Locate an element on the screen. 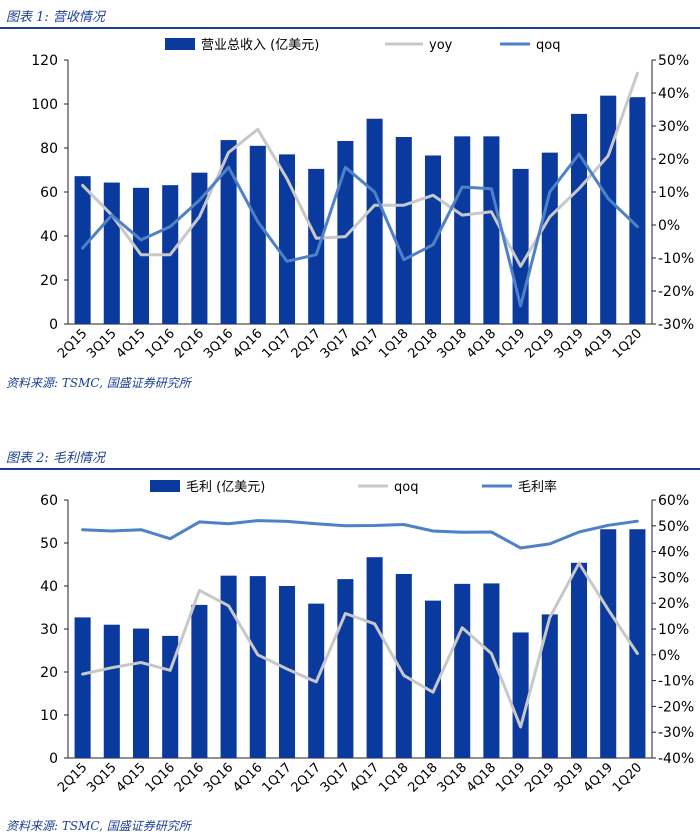 Image resolution: width=700 pixels, height=838 pixels. bar-2Q16 is located at coordinates (199, 681).